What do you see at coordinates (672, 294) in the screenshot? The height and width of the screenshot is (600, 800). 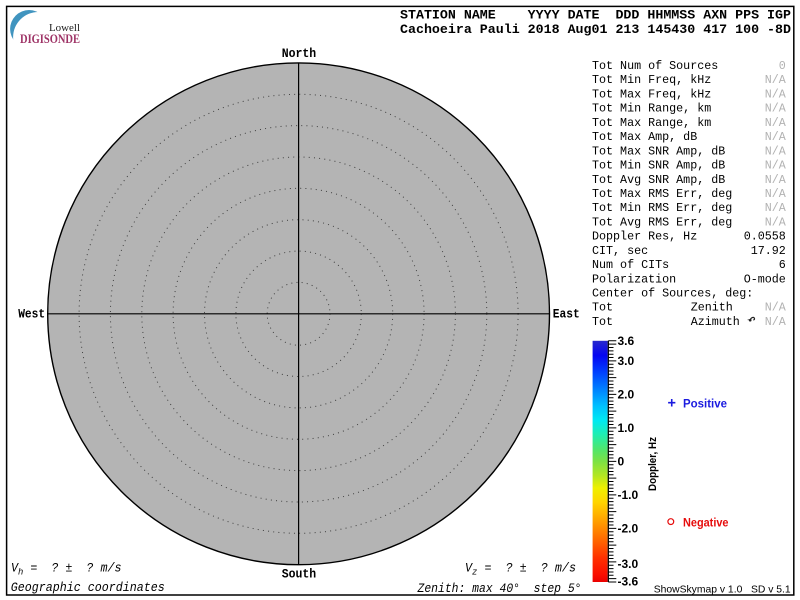 I see `svg-text: Center of Sources, deg:` at bounding box center [672, 294].